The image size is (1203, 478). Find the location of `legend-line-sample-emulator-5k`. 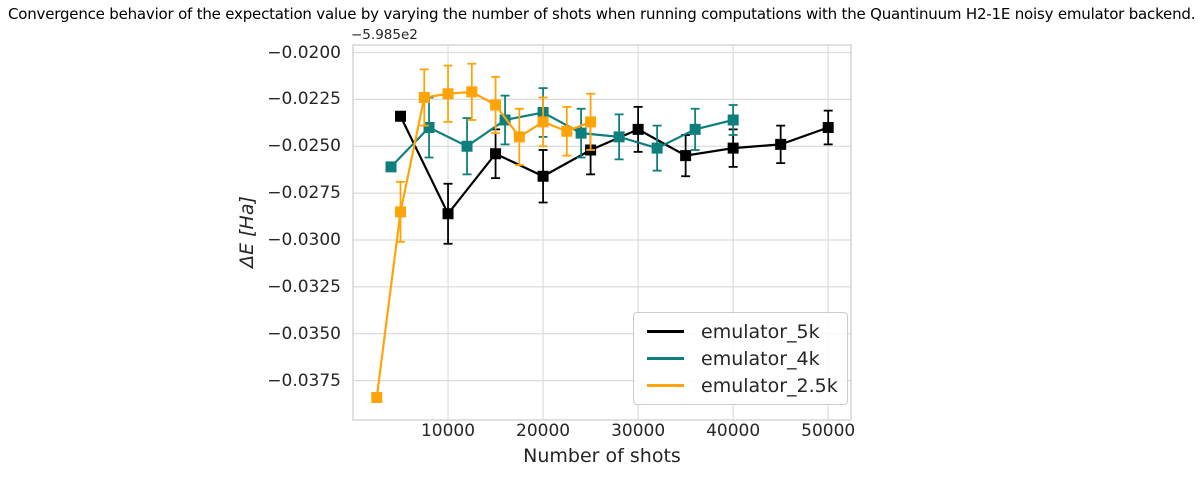

legend-line-sample-emulator-5k is located at coordinates (665, 331).